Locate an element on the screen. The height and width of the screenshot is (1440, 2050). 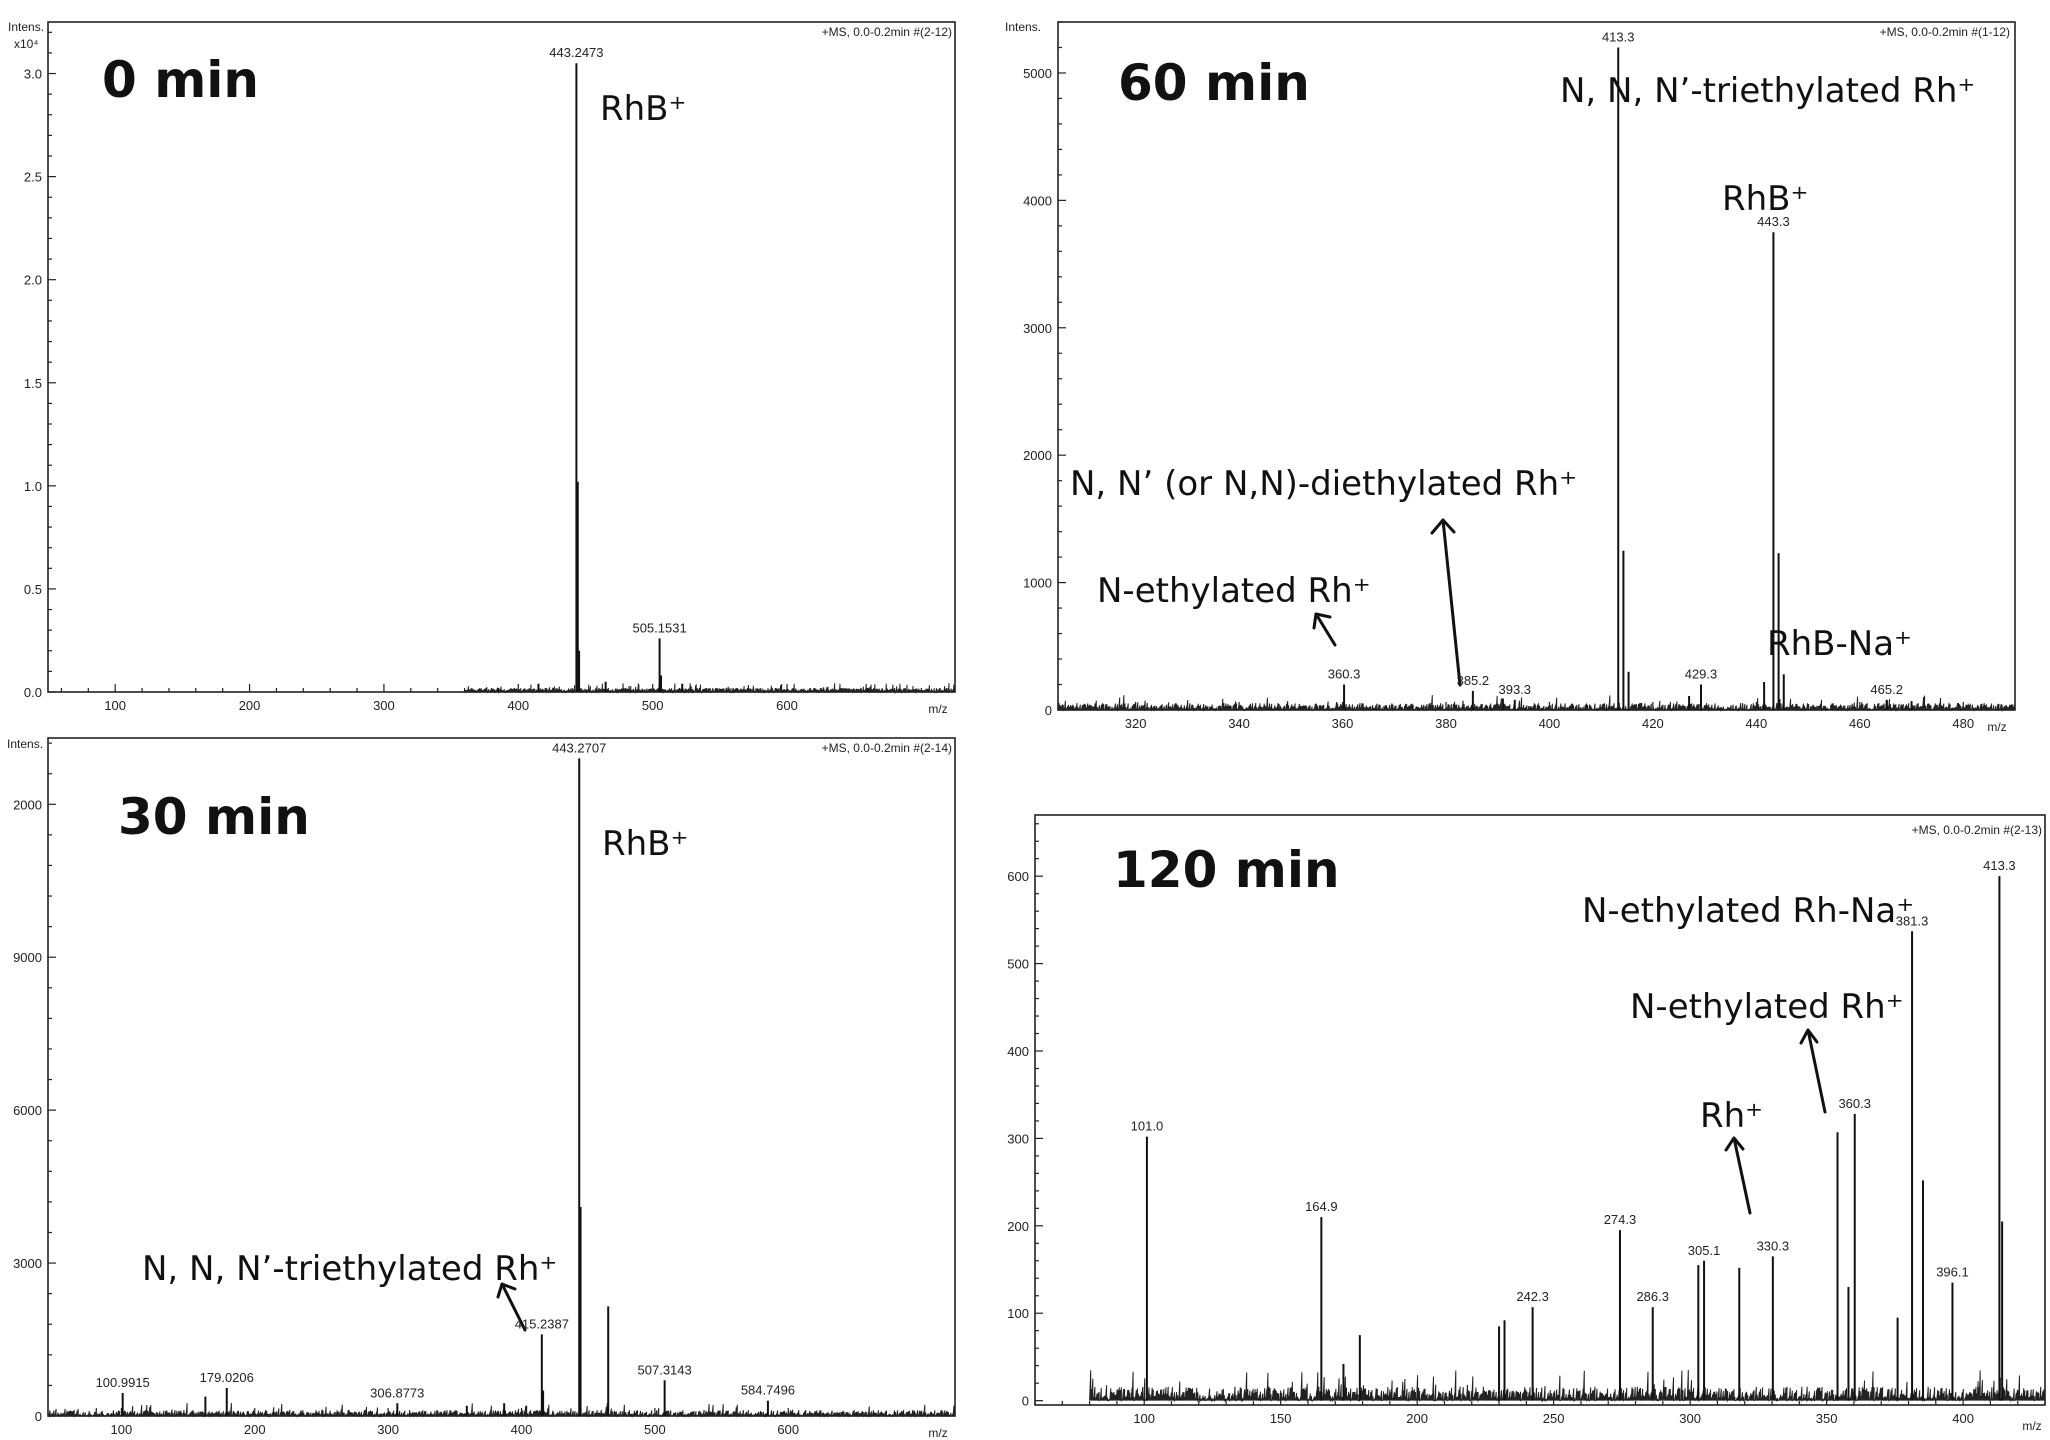
y-tick-label: 1.0 is located at coordinates (33, 486).